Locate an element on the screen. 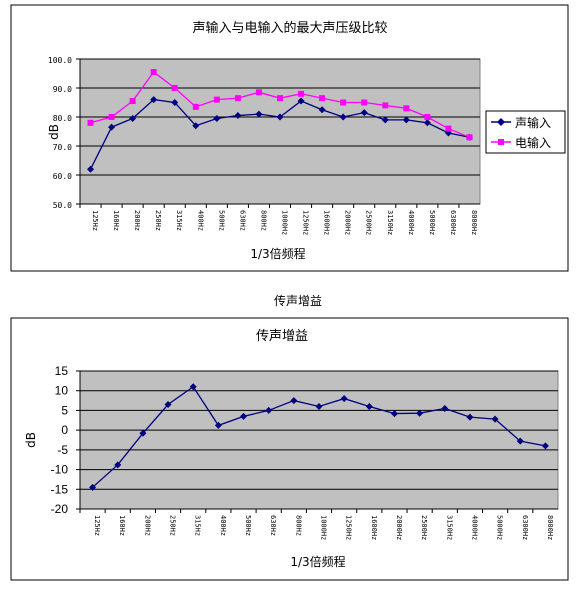  chart2-x-tick-label: 1250Hz is located at coordinates (349, 527).